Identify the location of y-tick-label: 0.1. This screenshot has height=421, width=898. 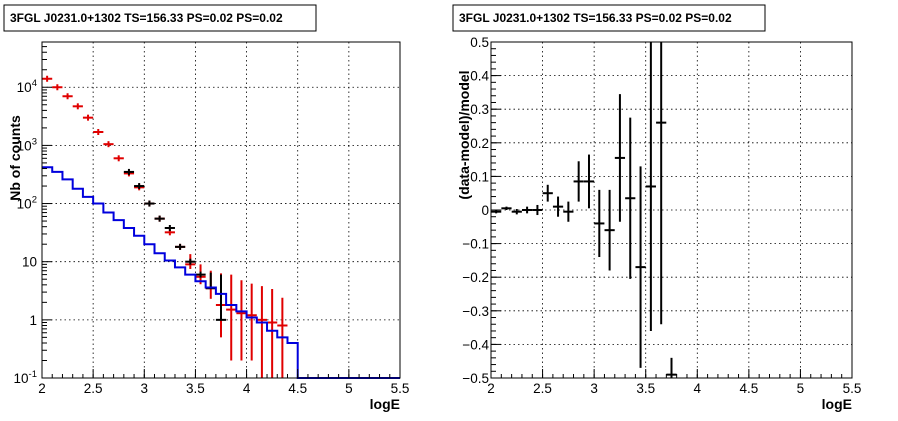
(479, 176).